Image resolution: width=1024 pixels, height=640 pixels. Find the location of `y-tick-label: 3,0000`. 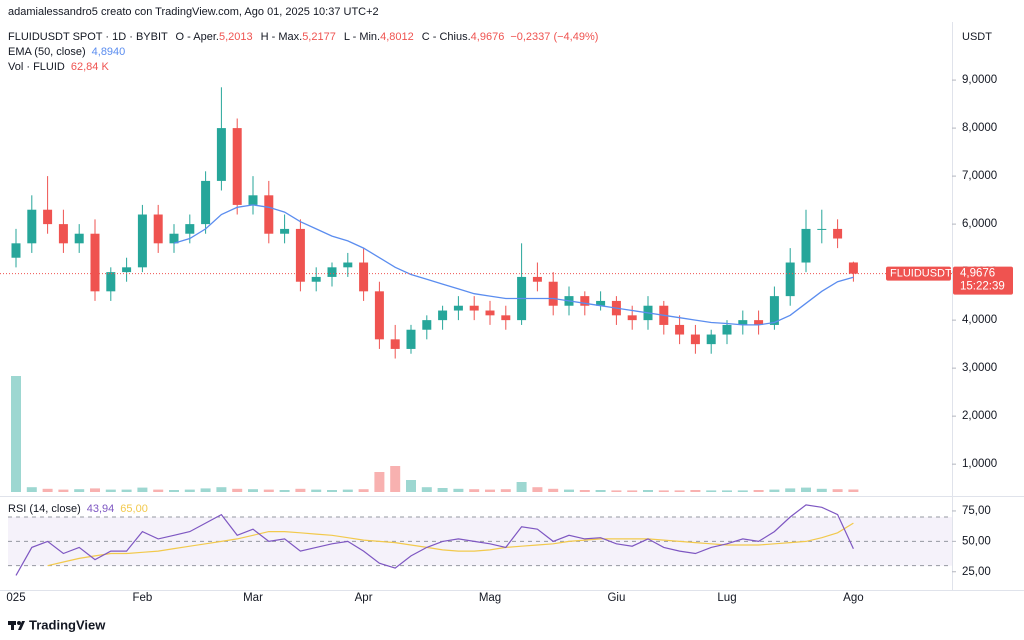

y-tick-label: 3,0000 is located at coordinates (979, 368).